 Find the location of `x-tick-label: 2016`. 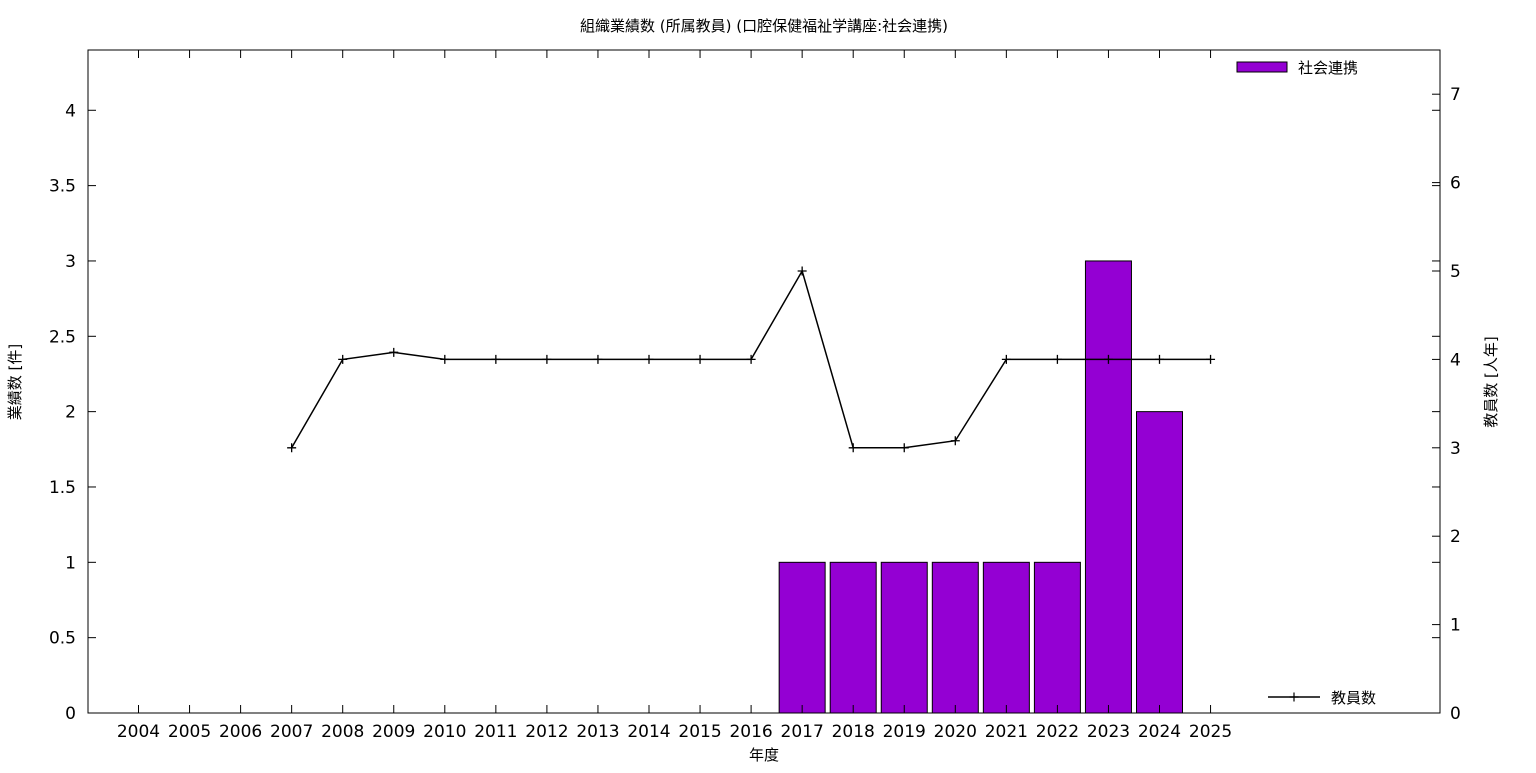

x-tick-label: 2016 is located at coordinates (750, 732).